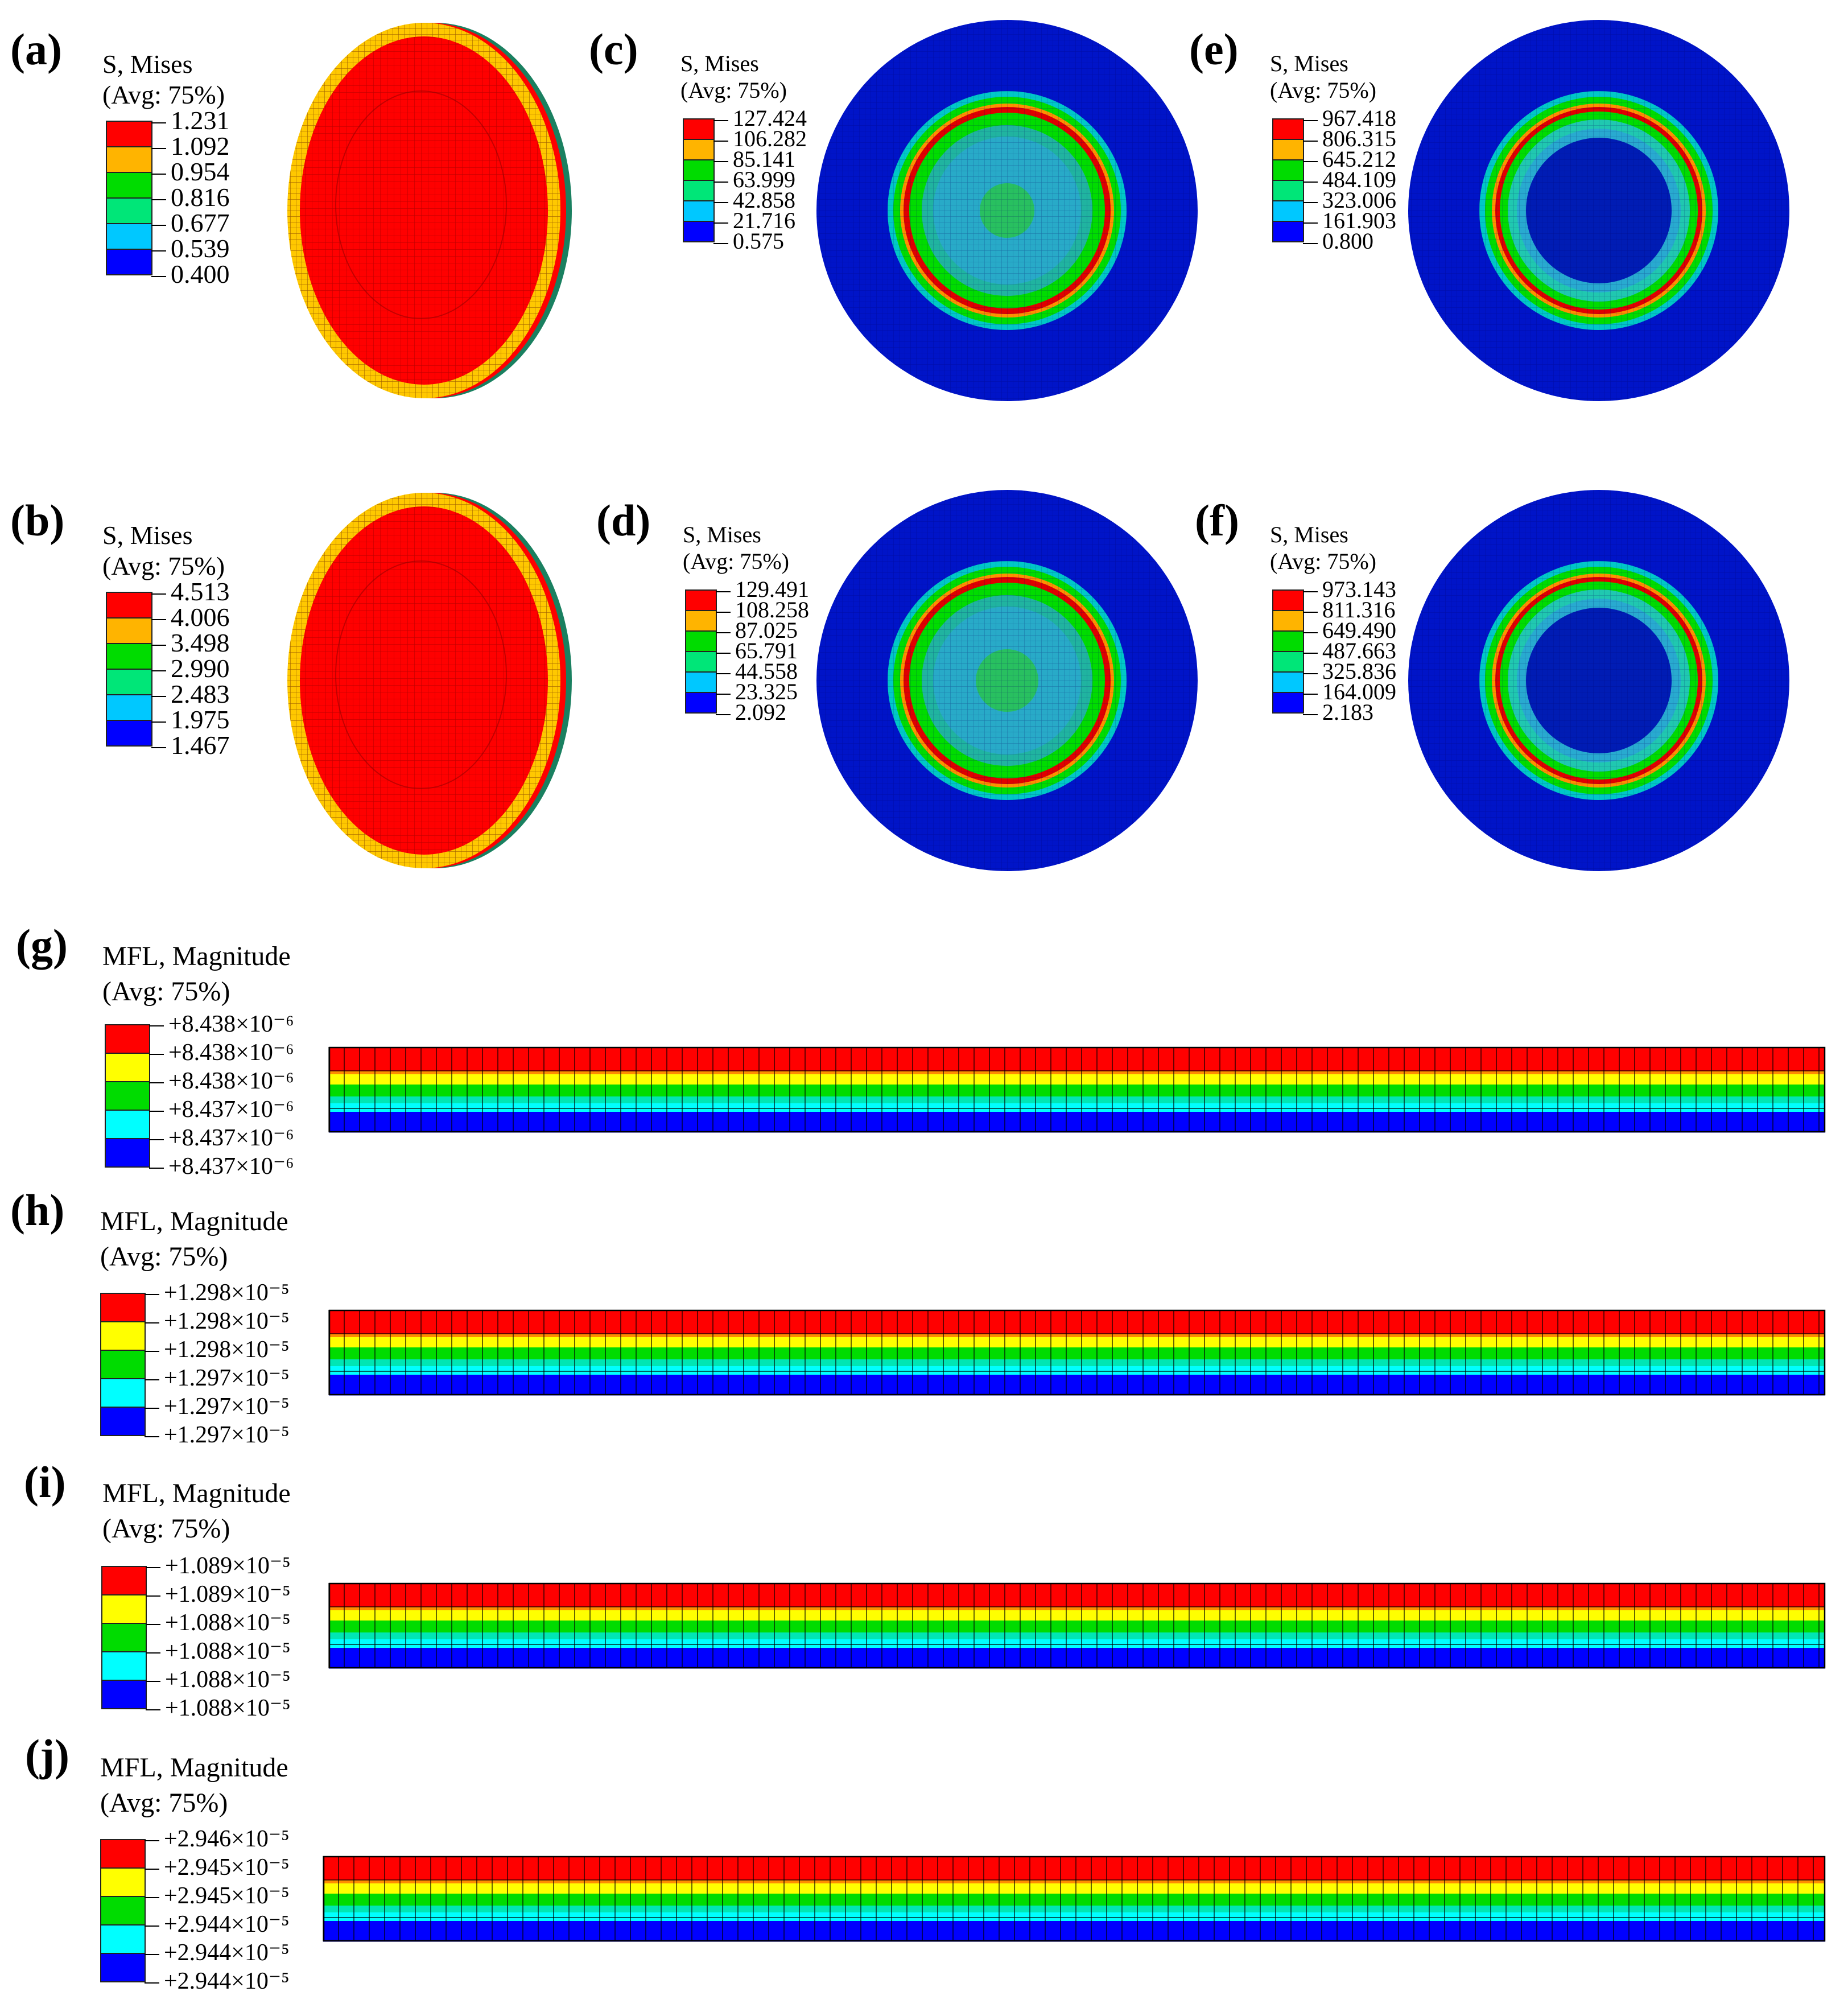 The image size is (1848, 2008). What do you see at coordinates (190, 745) in the screenshot?
I see `legend-level-label: 1.467` at bounding box center [190, 745].